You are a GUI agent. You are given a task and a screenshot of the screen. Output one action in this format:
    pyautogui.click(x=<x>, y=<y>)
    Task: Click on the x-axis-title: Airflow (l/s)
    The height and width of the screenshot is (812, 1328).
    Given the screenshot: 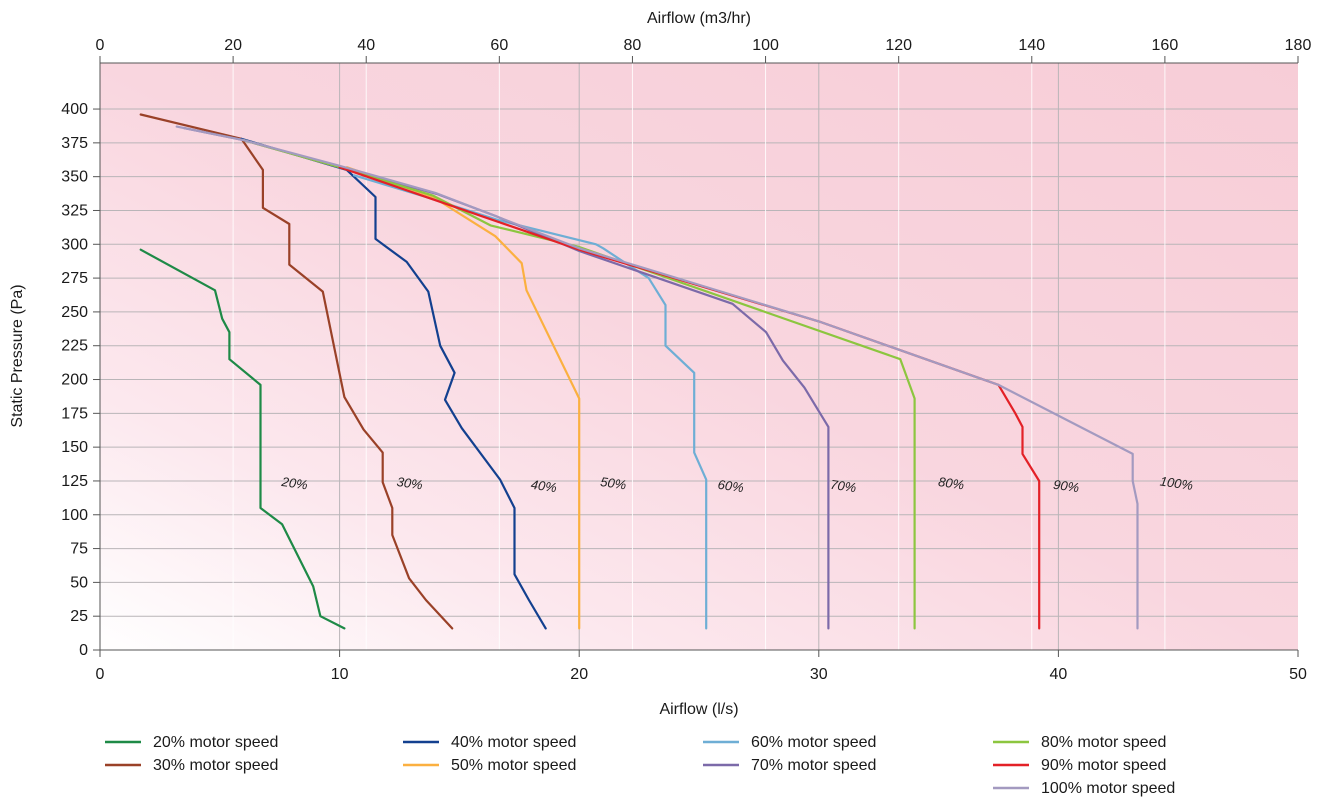 What is the action you would take?
    pyautogui.click(x=698, y=709)
    